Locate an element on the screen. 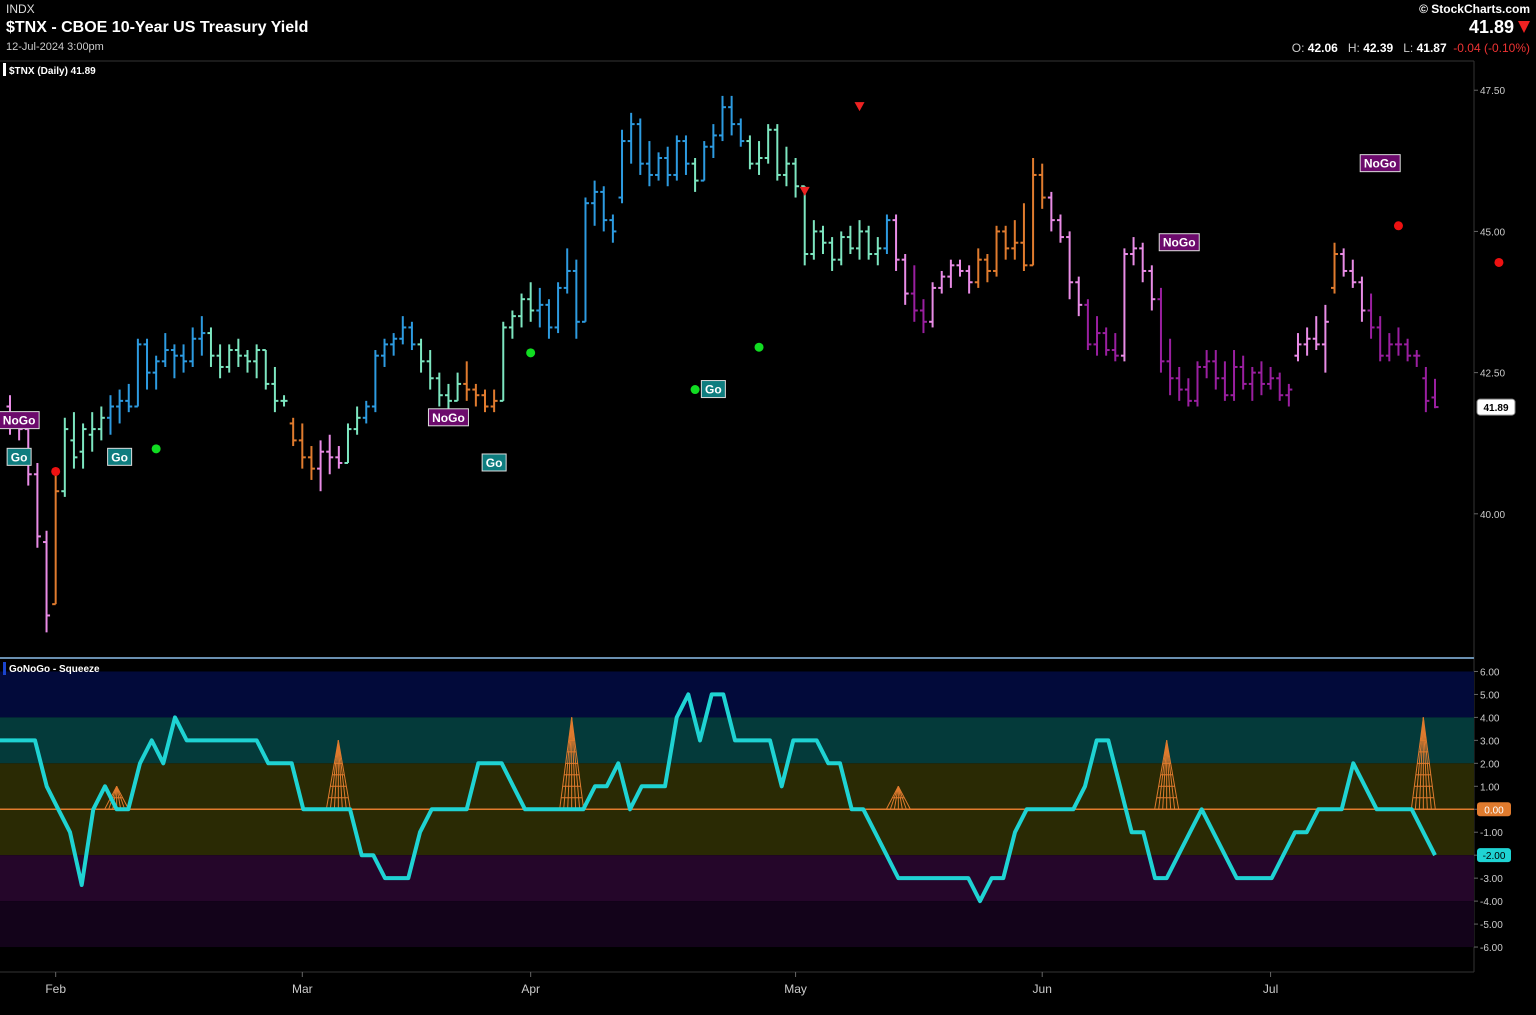 This screenshot has height=1015, width=1536. osc-last-box is located at coordinates (1494, 855).